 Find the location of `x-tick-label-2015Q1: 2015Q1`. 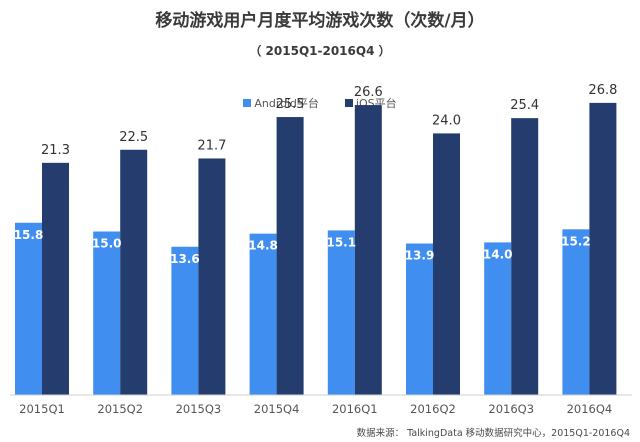

x-tick-label-2015Q1: 2015Q1 is located at coordinates (42, 409).